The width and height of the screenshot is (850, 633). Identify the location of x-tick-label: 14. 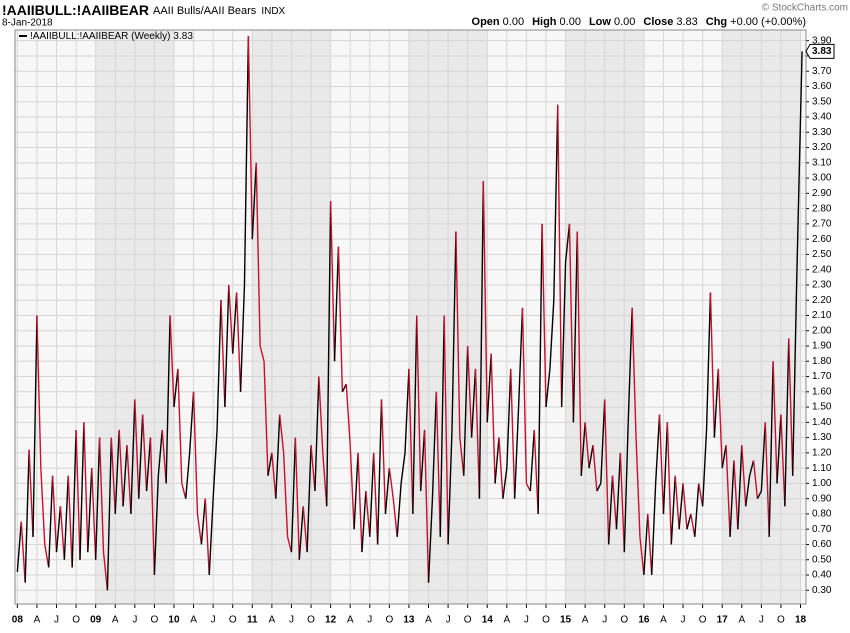
(488, 620).